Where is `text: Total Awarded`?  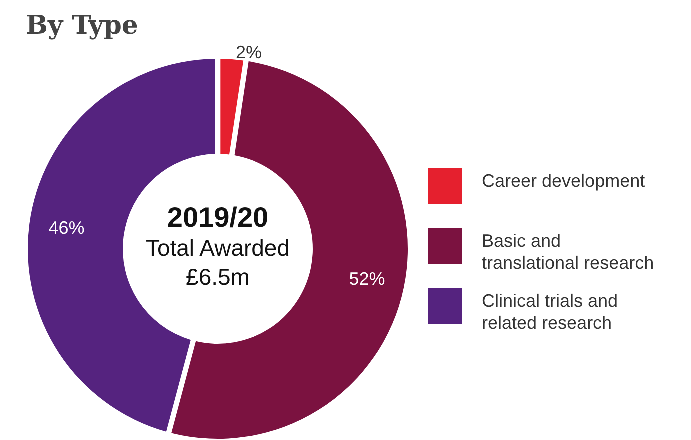
text: Total Awarded is located at coordinates (218, 248).